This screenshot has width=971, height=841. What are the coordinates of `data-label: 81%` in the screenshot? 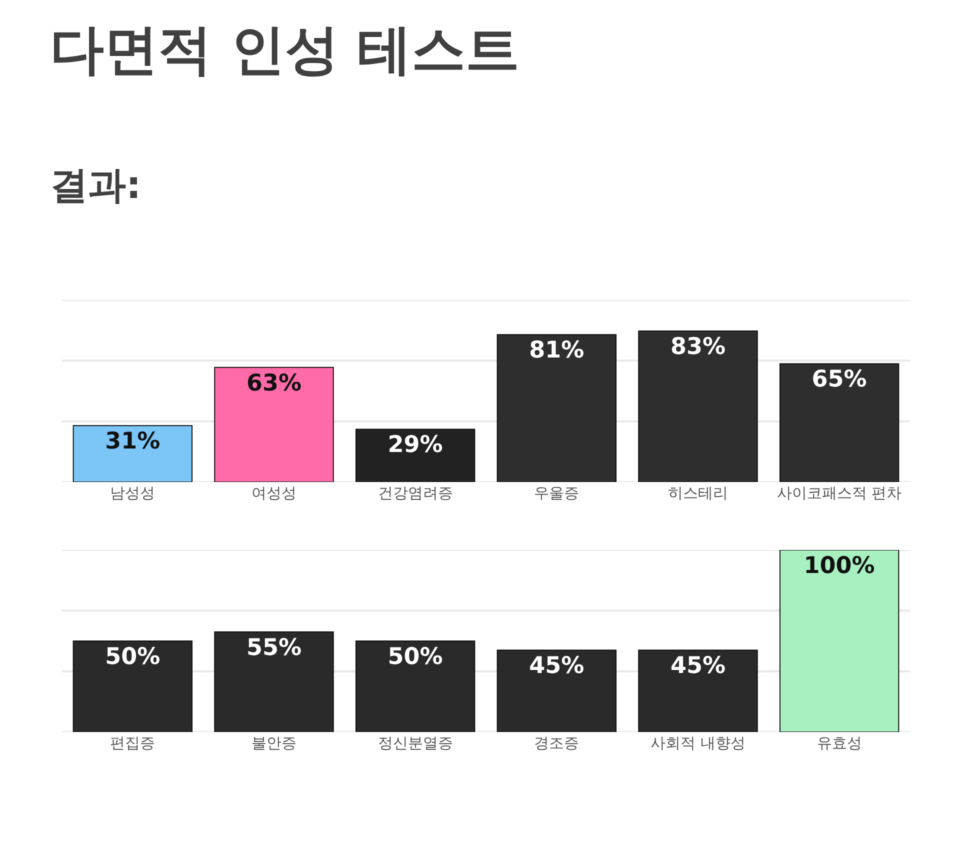 It's located at (556, 351).